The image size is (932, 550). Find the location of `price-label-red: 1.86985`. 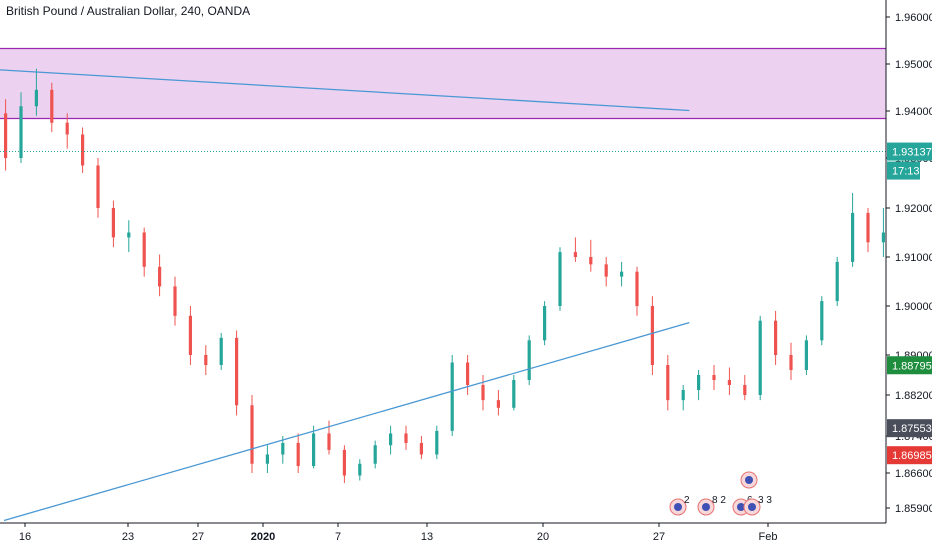

price-label-red: 1.86985 is located at coordinates (909, 455).